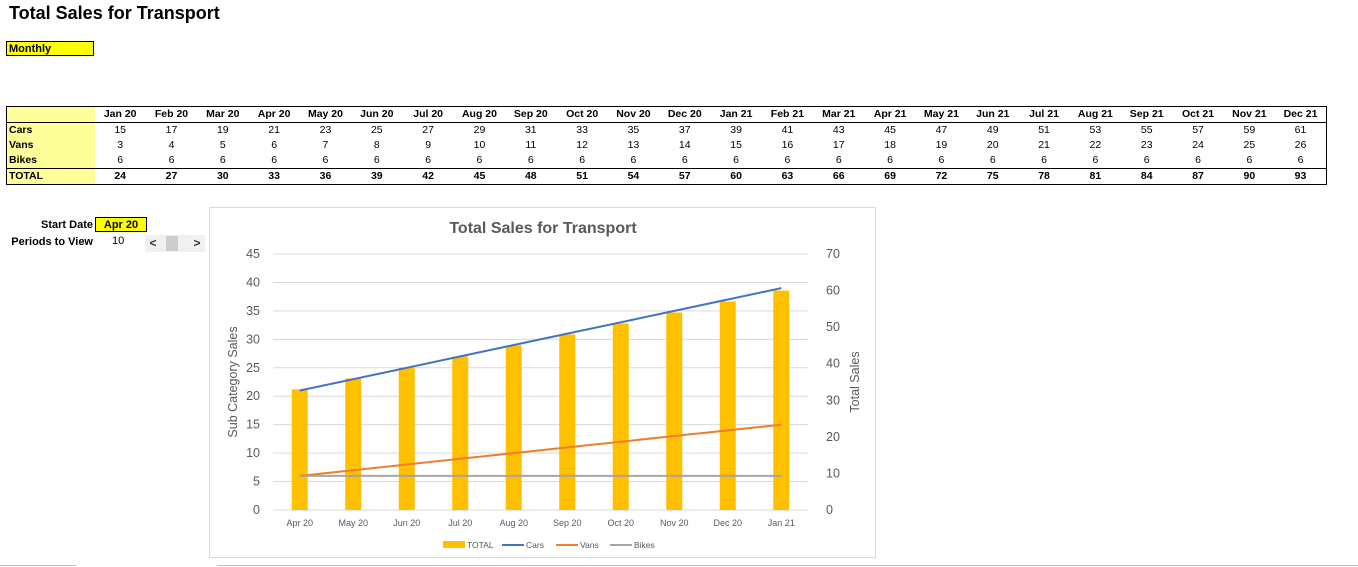 The width and height of the screenshot is (1358, 567). What do you see at coordinates (582, 145) in the screenshot?
I see `table-cell: 12` at bounding box center [582, 145].